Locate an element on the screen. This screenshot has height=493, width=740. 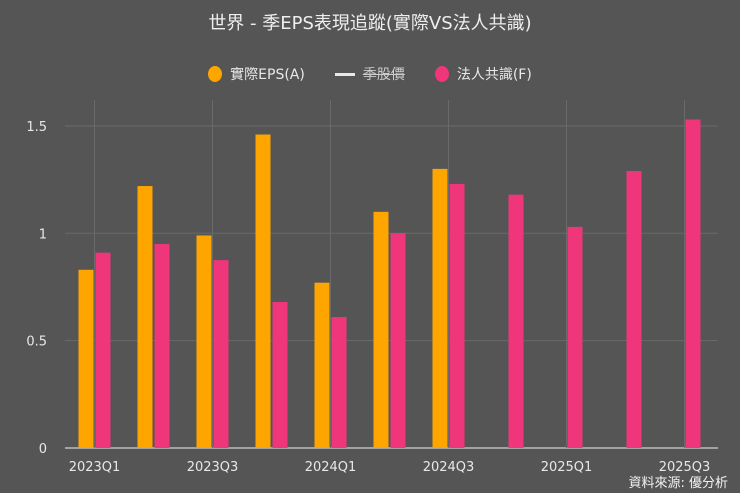
actual-eps-bar-2024Q1 is located at coordinates (322, 365).